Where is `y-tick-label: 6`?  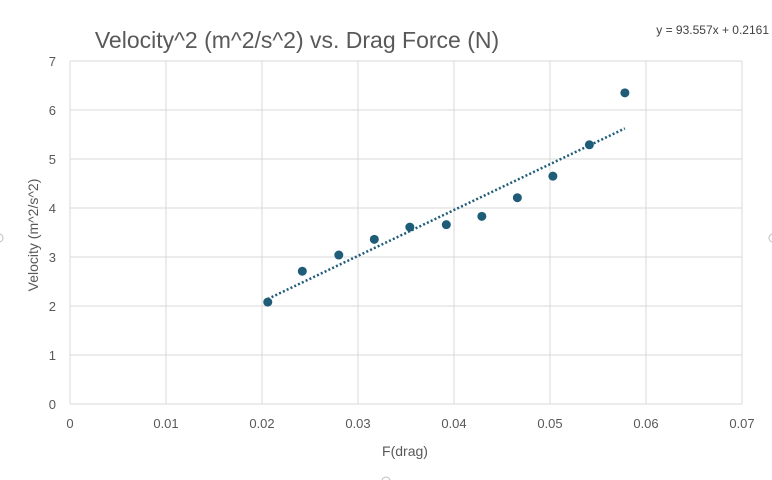
y-tick-label: 6 is located at coordinates (52, 110).